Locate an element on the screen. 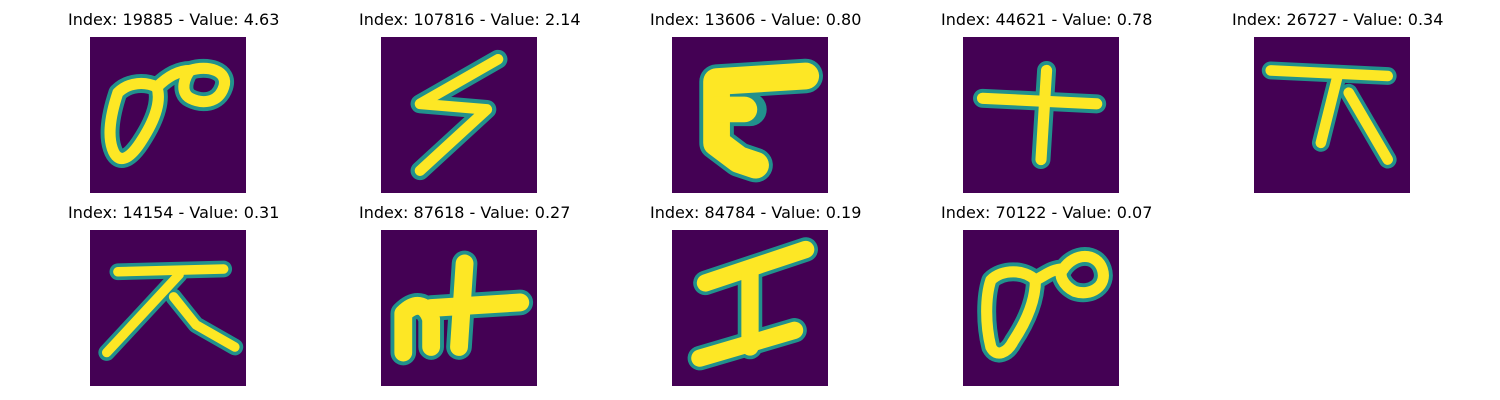 This screenshot has width=1500, height=400. panel-3: Index: 13606 - Value: 0.80 is located at coordinates (756, 102).